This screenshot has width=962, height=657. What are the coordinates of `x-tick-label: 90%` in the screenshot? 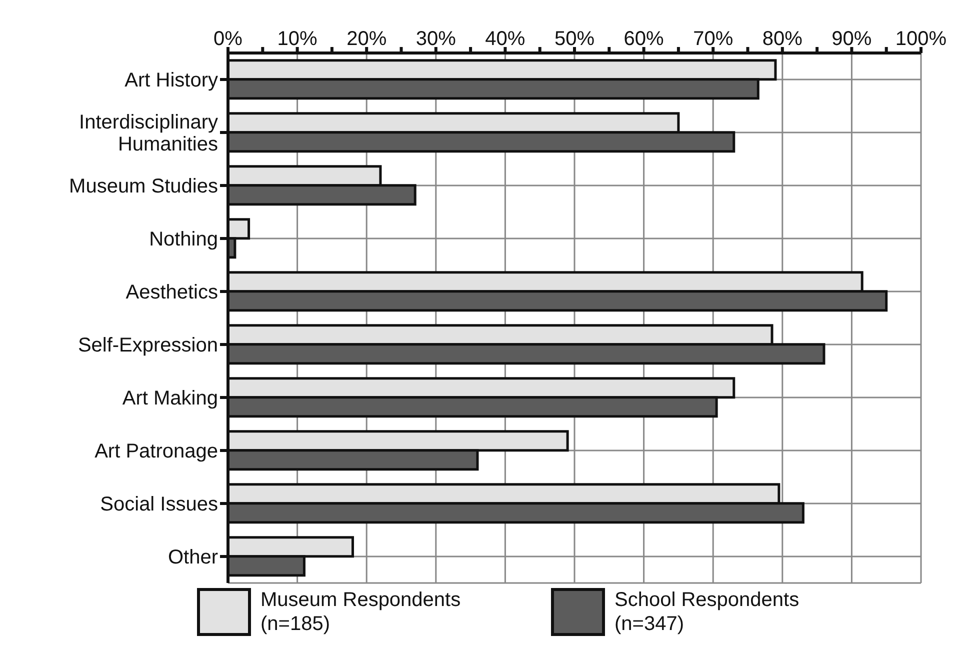 It's located at (852, 39).